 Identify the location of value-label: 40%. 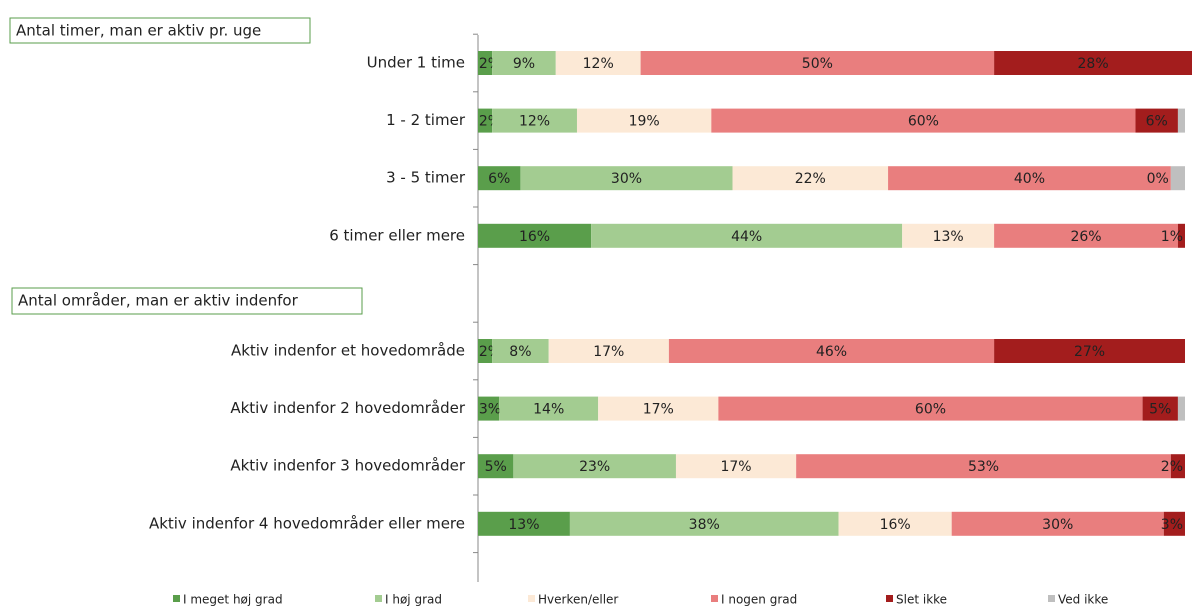
(1029, 179).